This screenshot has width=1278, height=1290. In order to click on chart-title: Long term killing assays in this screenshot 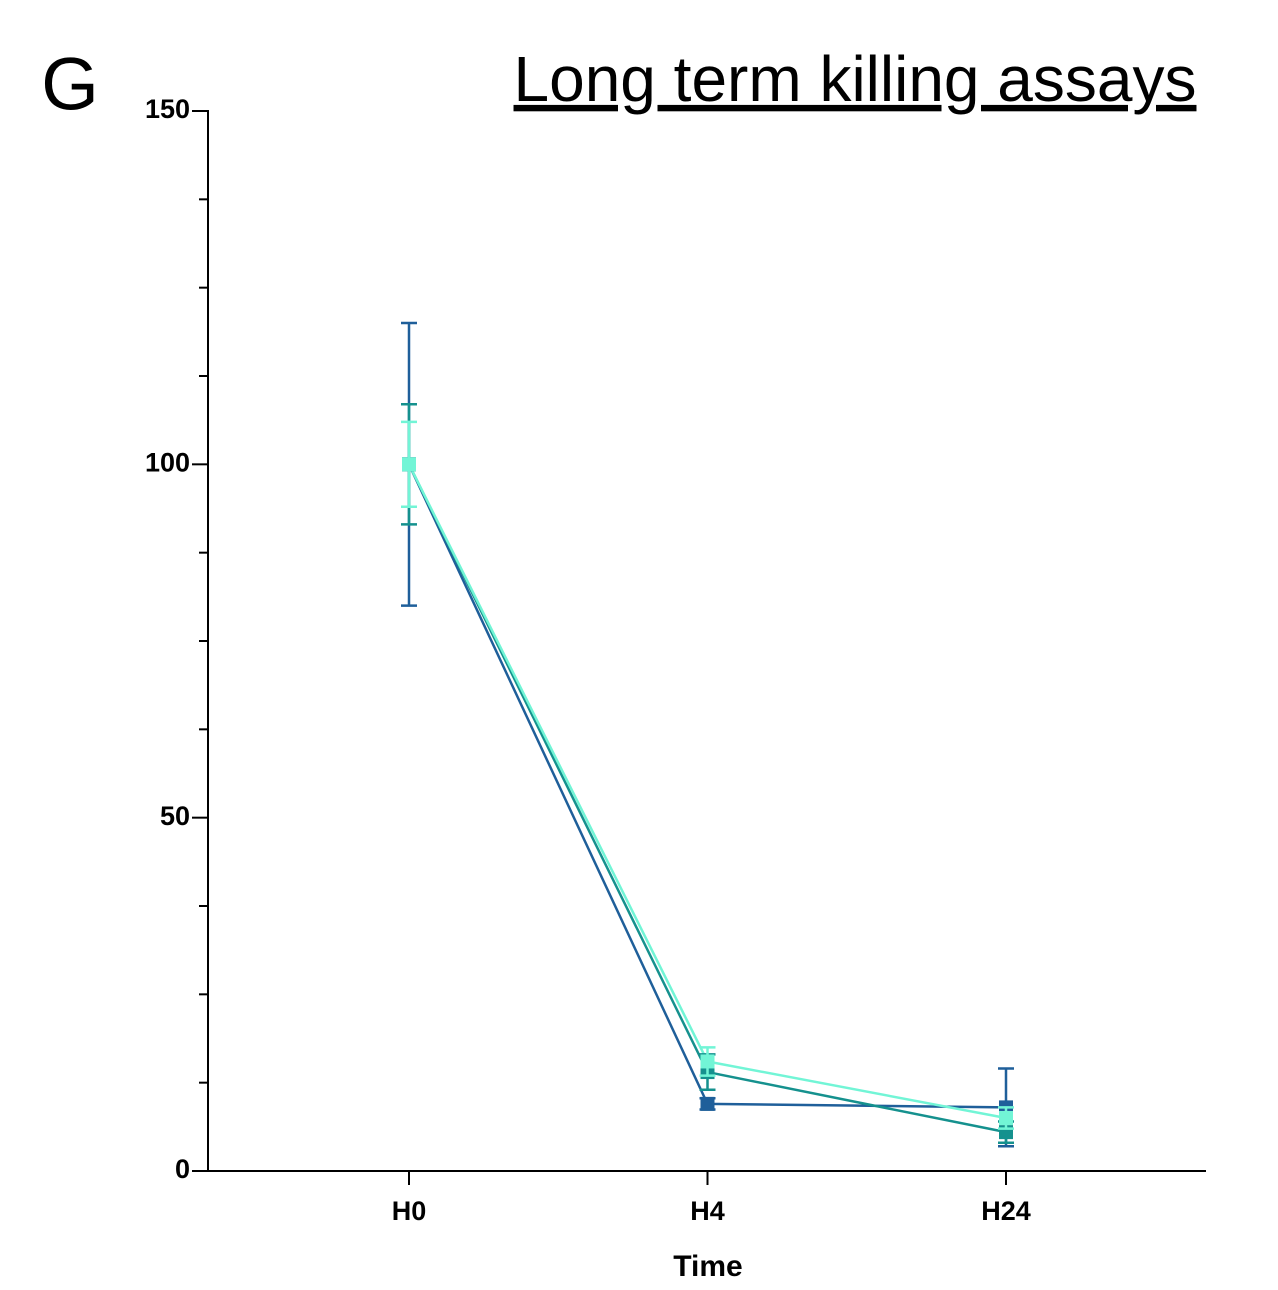, I will do `click(855, 79)`.